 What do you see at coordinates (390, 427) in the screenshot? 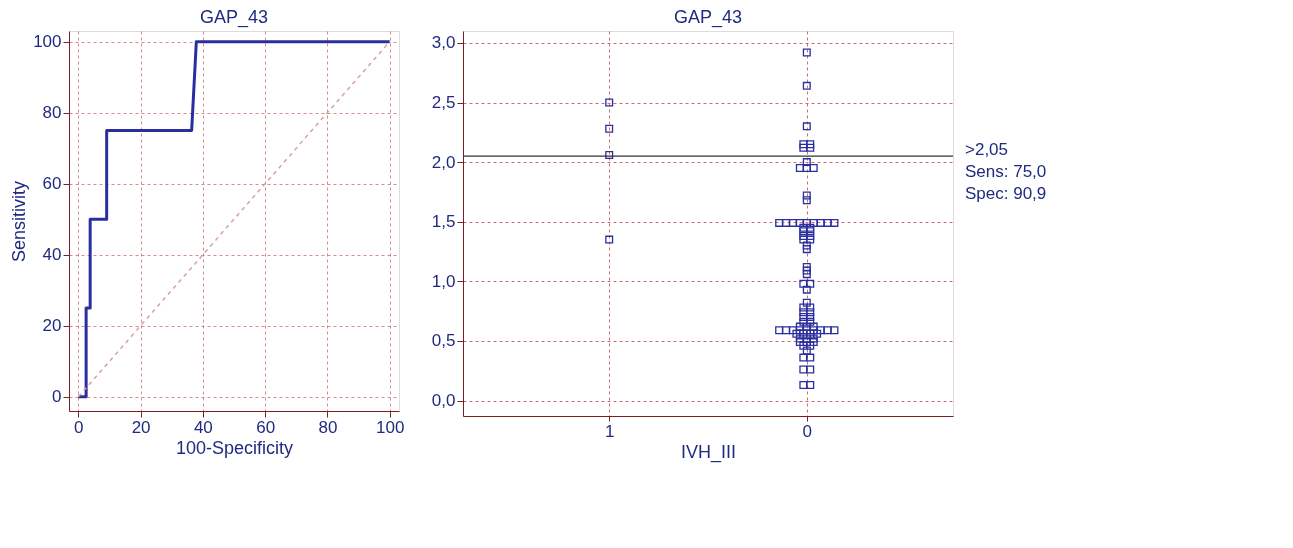
I see `x-tick-label: 100` at bounding box center [390, 427].